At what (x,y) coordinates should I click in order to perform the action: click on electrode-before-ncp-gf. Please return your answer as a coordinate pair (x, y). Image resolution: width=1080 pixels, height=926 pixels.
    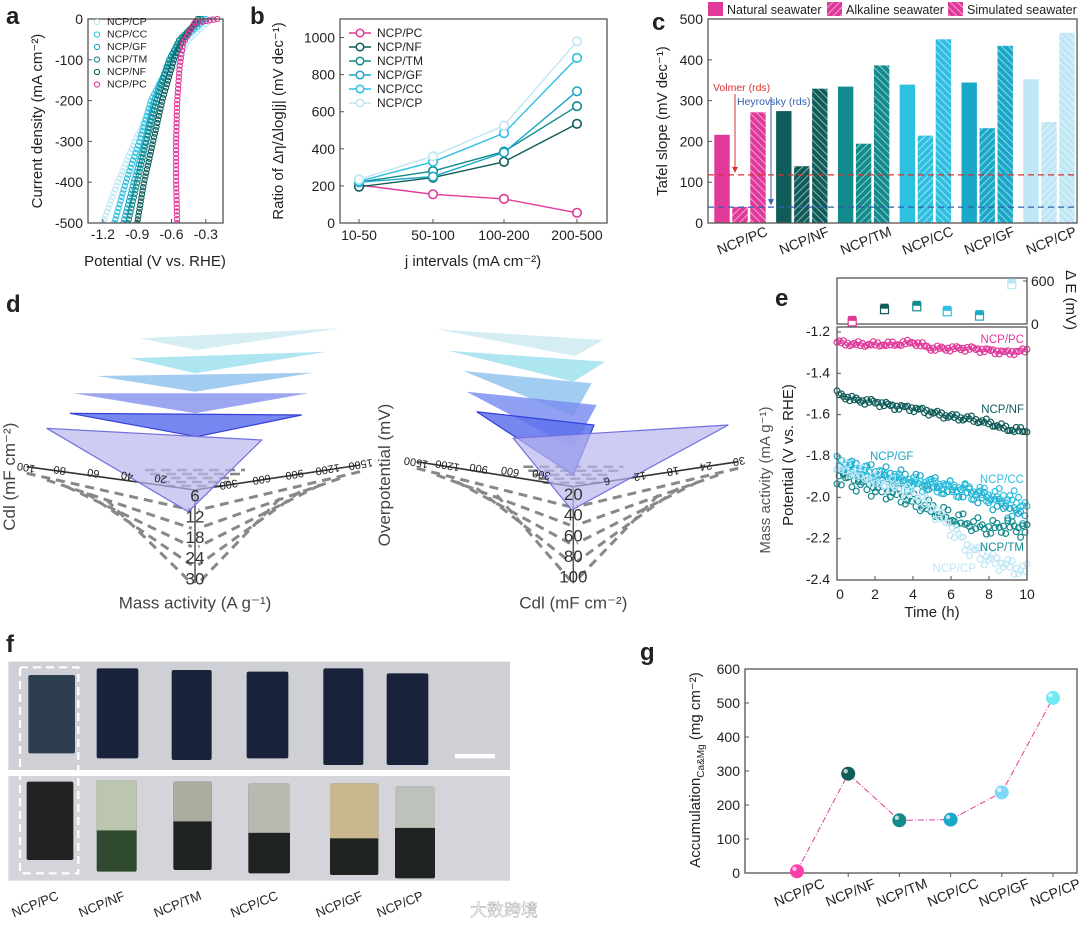
    Looking at the image, I should click on (343, 716).